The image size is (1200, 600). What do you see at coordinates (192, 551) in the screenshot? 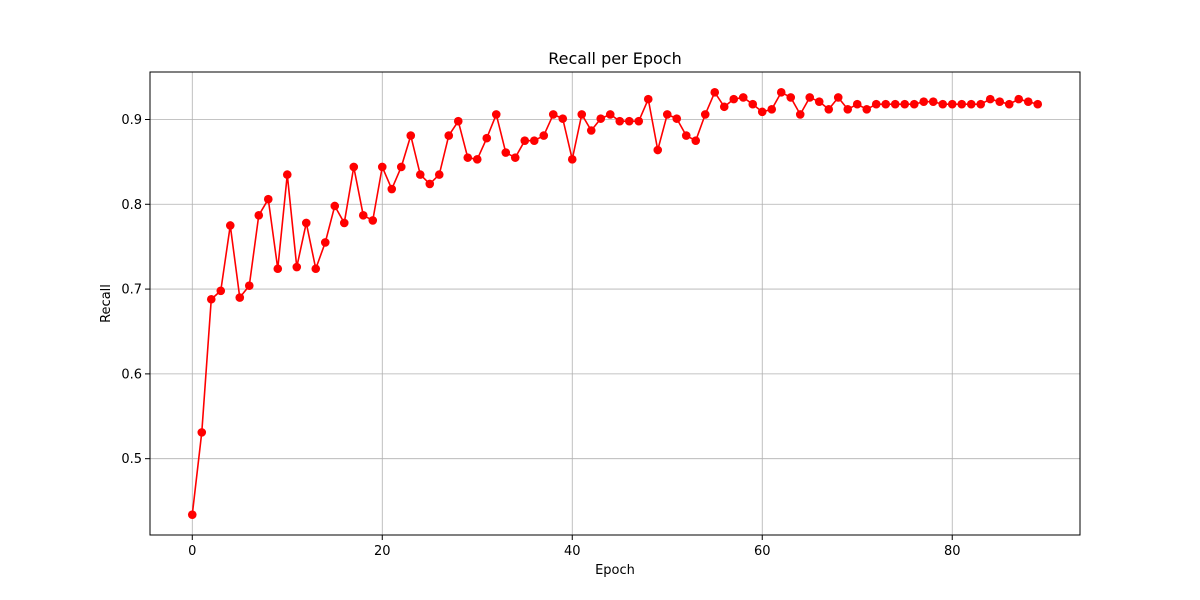
I see `x-tick-label: 0` at bounding box center [192, 551].